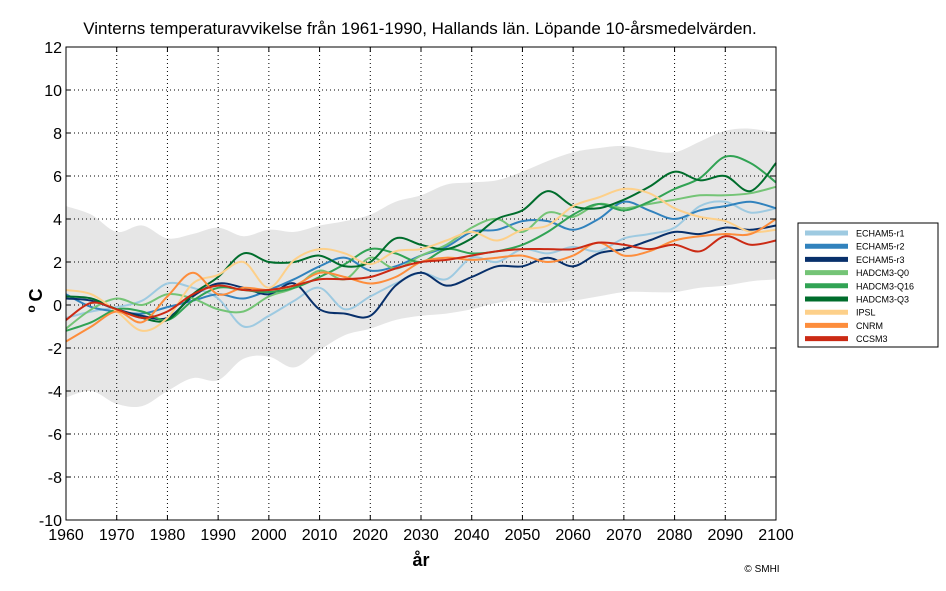 Image resolution: width=946 pixels, height=591 pixels. Describe the element at coordinates (269, 535) in the screenshot. I see `x-tick-label: 2000` at that location.